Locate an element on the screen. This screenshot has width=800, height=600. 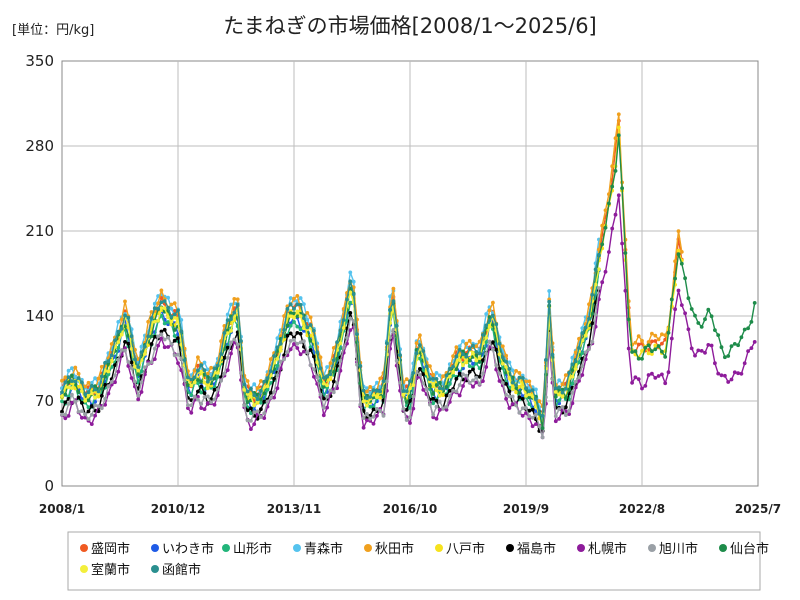
legend-item: 福島市 is located at coordinates (531, 549).